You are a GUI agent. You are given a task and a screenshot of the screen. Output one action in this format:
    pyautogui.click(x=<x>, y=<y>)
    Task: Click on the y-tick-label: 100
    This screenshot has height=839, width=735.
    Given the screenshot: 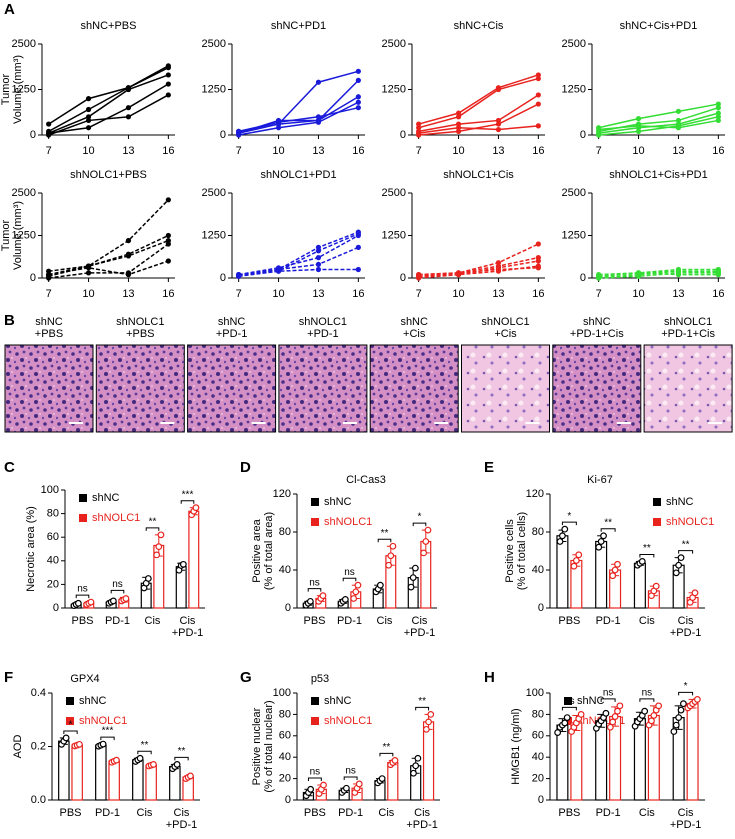 What is the action you would take?
    pyautogui.click(x=282, y=693)
    